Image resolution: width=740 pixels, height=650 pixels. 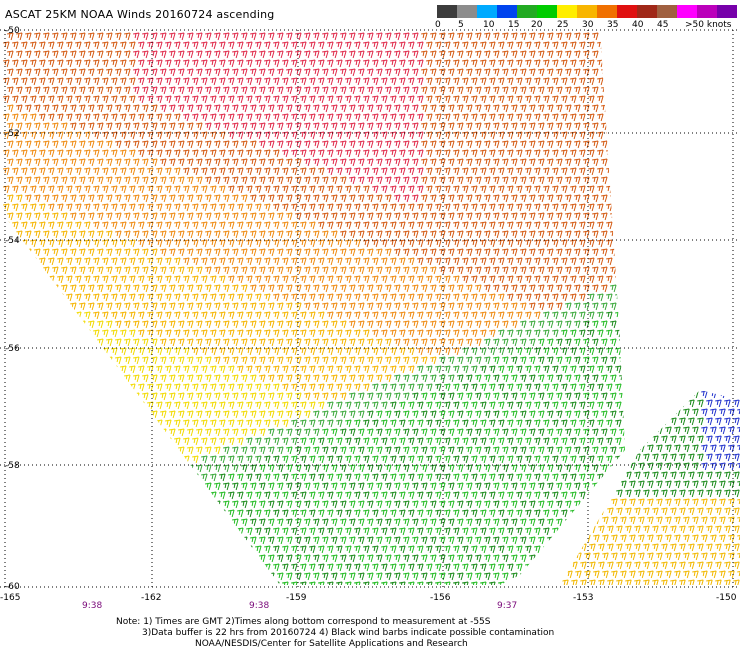 I want to click on legend-label-45: 45, so click(x=663, y=25).